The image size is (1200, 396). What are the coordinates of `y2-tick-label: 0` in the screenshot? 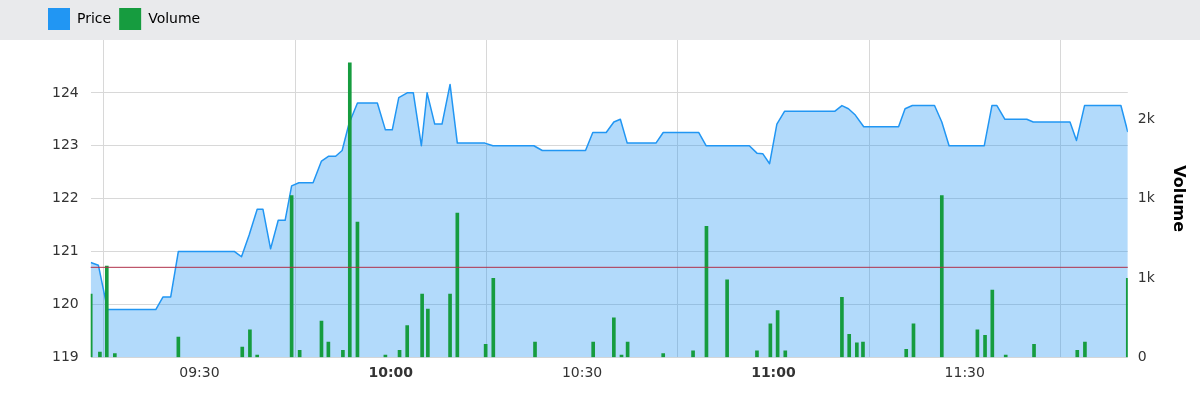 It's located at (1142, 355).